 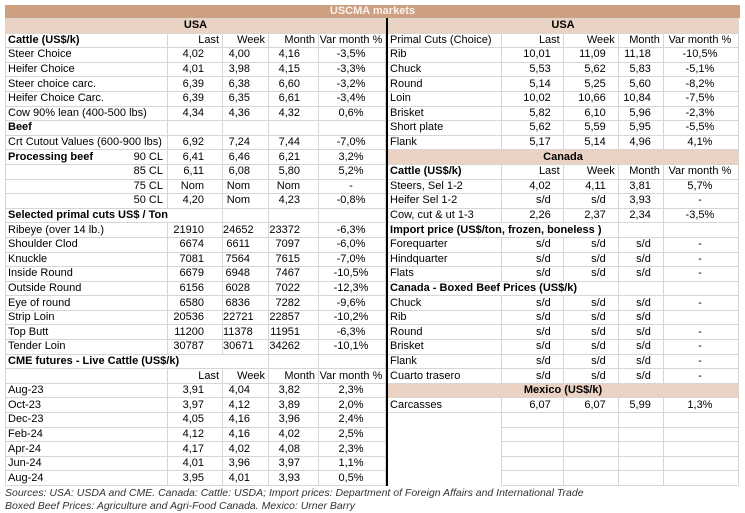 What do you see at coordinates (293, 347) in the screenshot?
I see `value-cell: 34262` at bounding box center [293, 347].